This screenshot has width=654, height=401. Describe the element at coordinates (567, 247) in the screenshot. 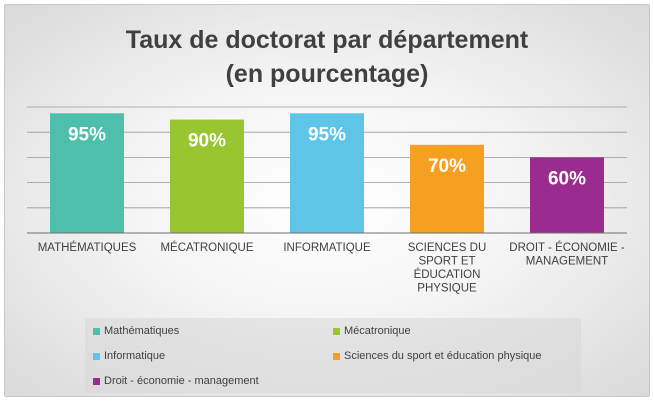

I see `tick-label: DROIT - ÉCONOMIE -` at that location.